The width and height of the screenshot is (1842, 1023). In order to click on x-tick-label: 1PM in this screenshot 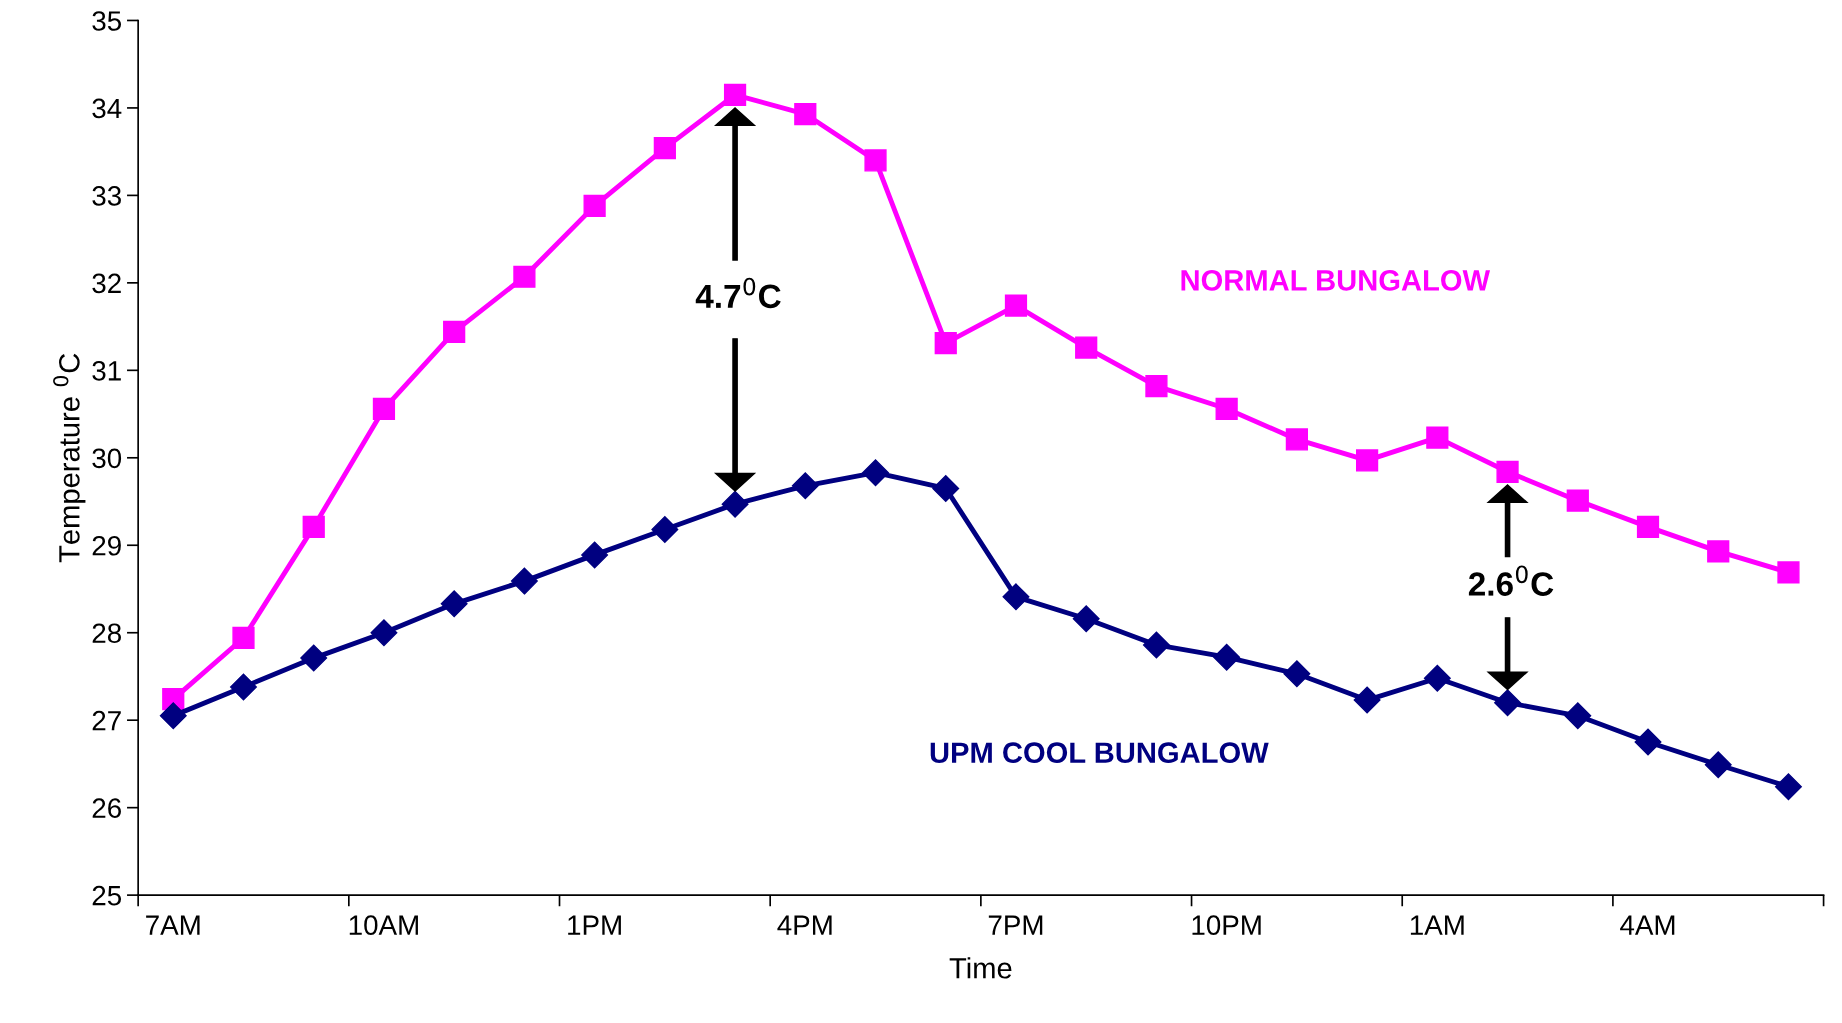, I will do `click(594, 925)`.